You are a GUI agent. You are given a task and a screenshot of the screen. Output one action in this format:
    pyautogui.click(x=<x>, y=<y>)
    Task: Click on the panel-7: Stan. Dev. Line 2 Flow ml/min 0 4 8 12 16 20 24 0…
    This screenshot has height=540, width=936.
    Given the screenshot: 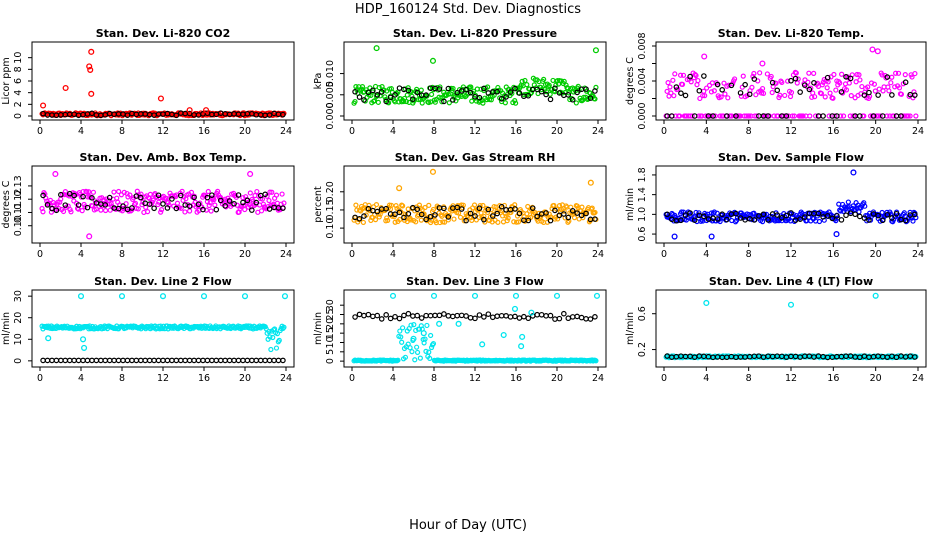 What is the action you would take?
    pyautogui.click(x=148, y=329)
    